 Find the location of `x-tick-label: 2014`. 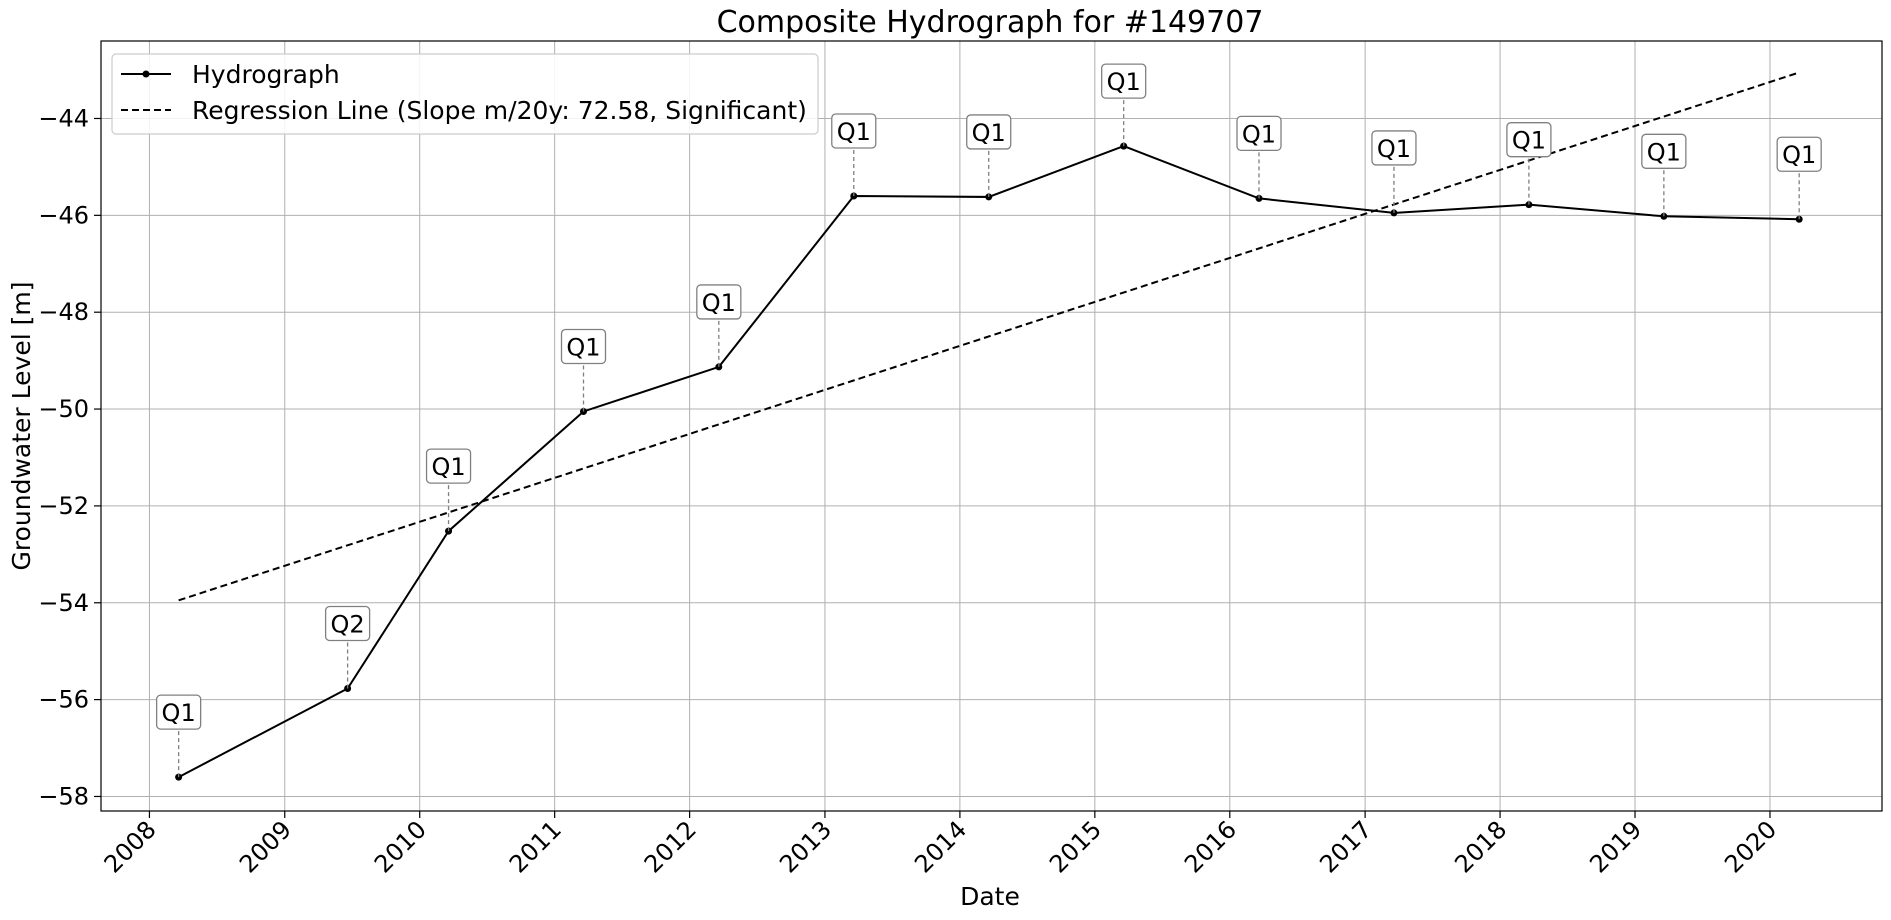

x-tick-label: 2014 is located at coordinates (940, 846).